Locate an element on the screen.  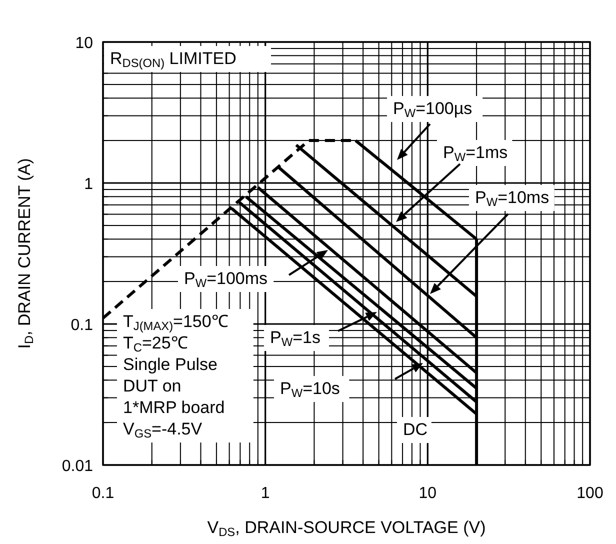
annotation: P$_{W}$=10s is located at coordinates (310, 389).